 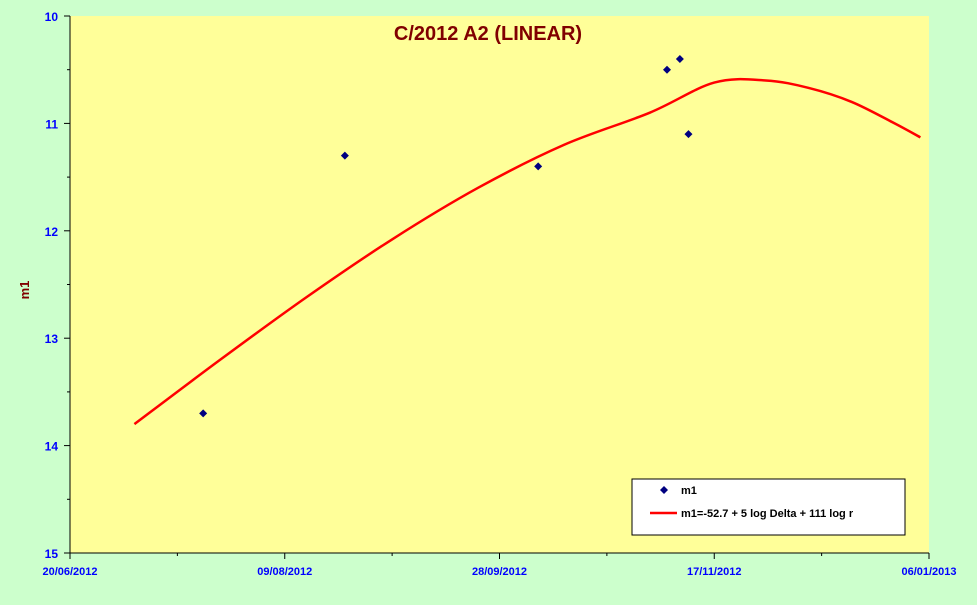 I want to click on legend-label-fit: m1=-52.7 + 5 log Delta + 111 log r, so click(x=767, y=514).